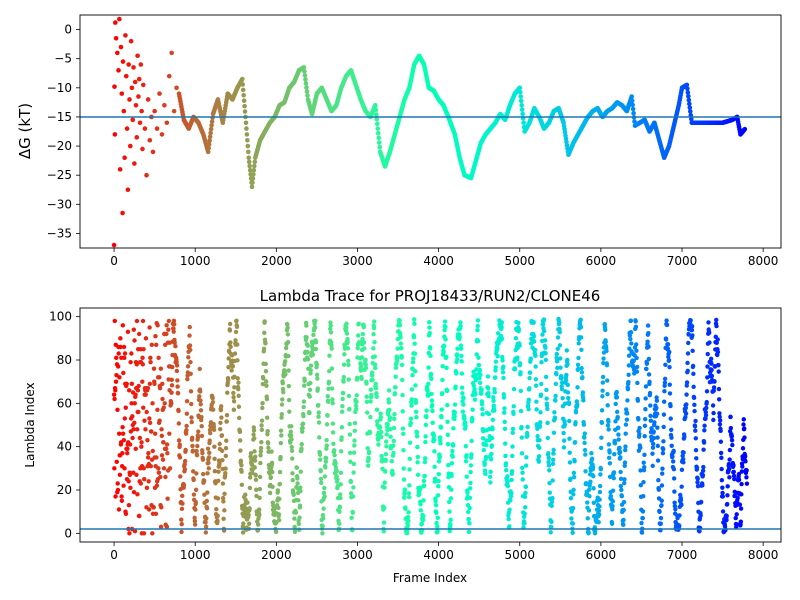  What do you see at coordinates (25, 131) in the screenshot?
I see `dg-y-axis-label: ΔG (kT)` at bounding box center [25, 131].